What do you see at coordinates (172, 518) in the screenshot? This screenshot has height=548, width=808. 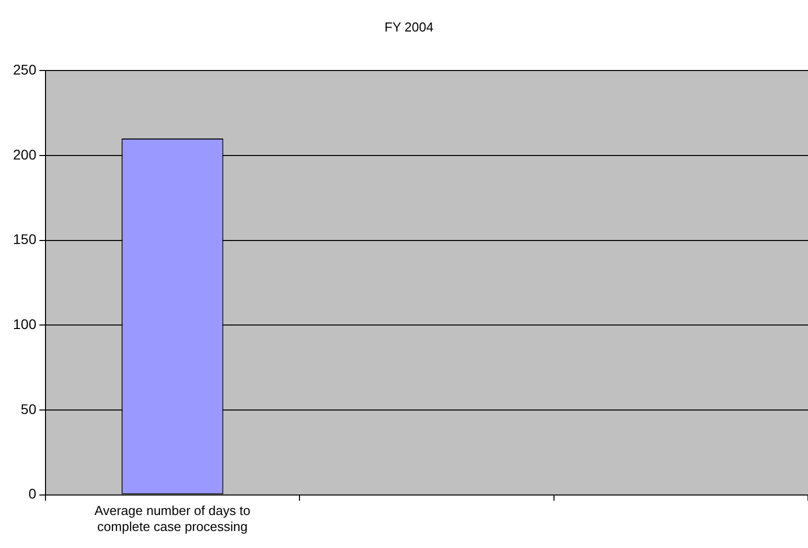 I see `x-tick-label: Average number of days to complete case processing` at bounding box center [172, 518].